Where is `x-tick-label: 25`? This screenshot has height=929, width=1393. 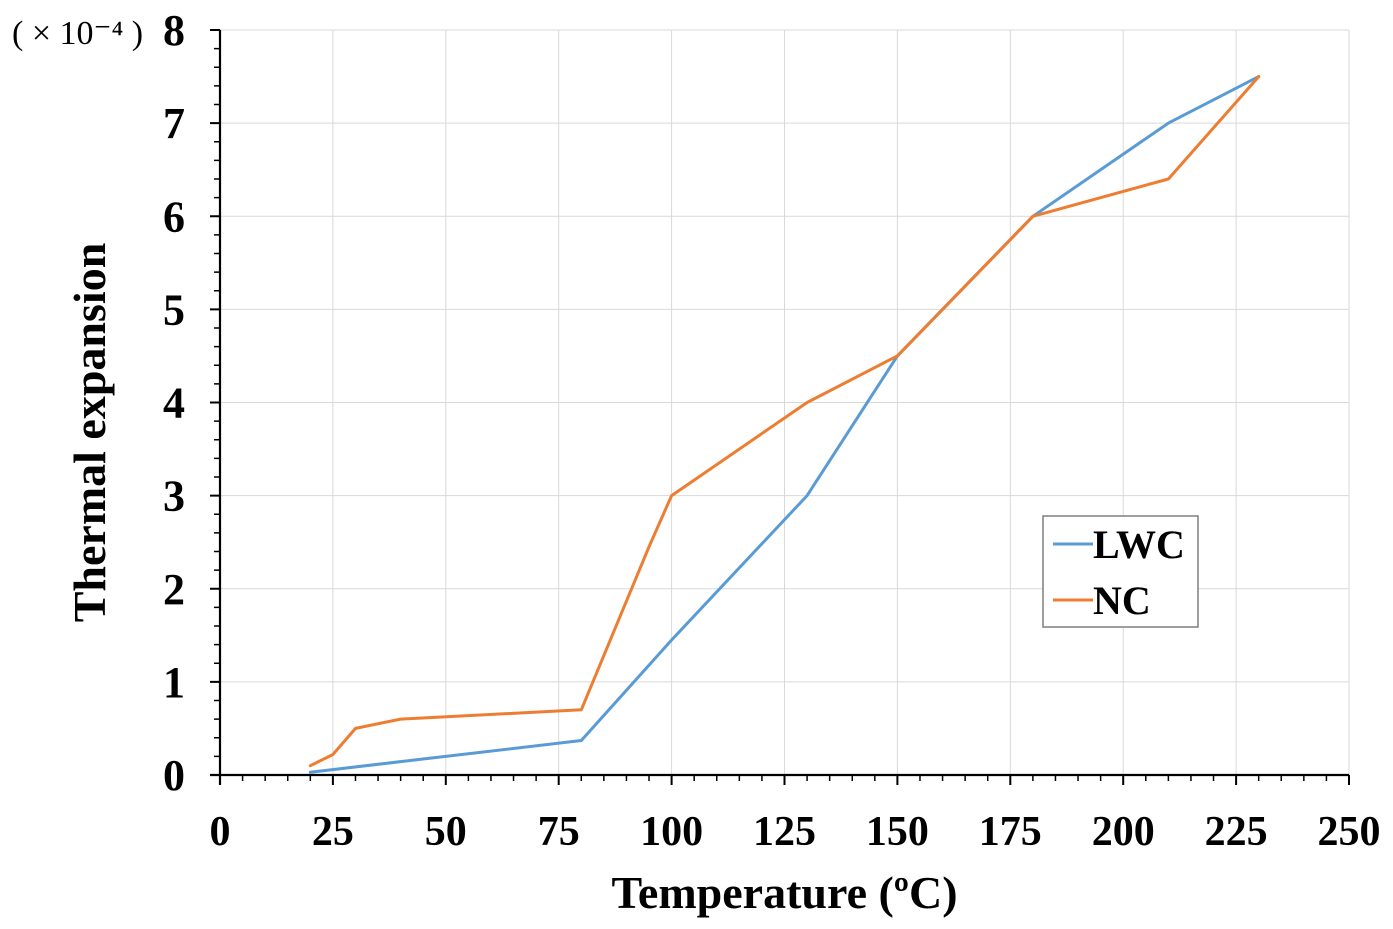 x-tick-label: 25 is located at coordinates (333, 832).